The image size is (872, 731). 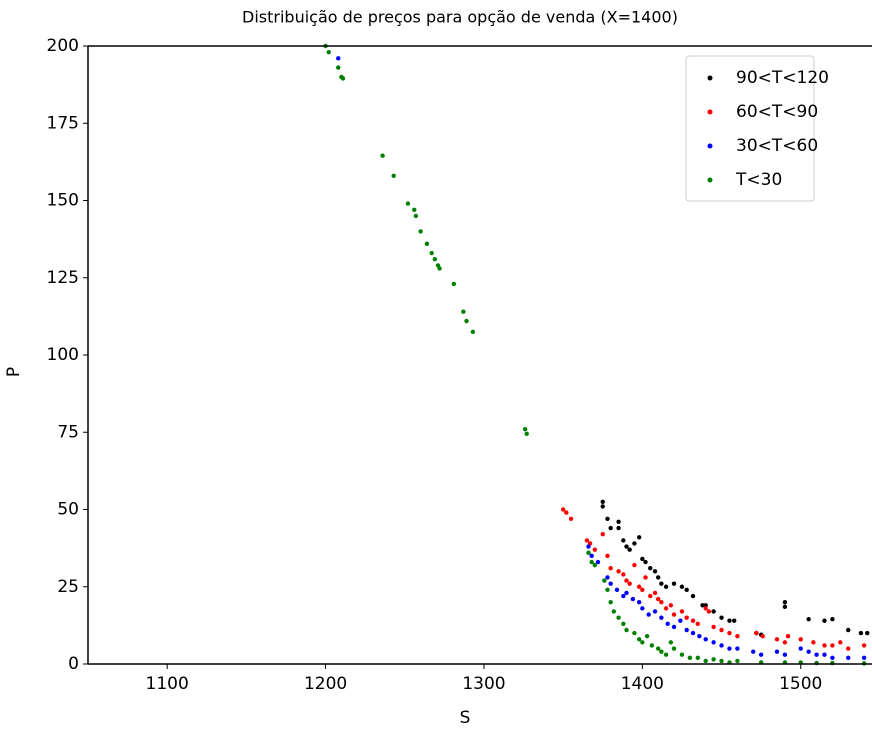 What do you see at coordinates (63, 46) in the screenshot?
I see `y-tick-label: 200` at bounding box center [63, 46].